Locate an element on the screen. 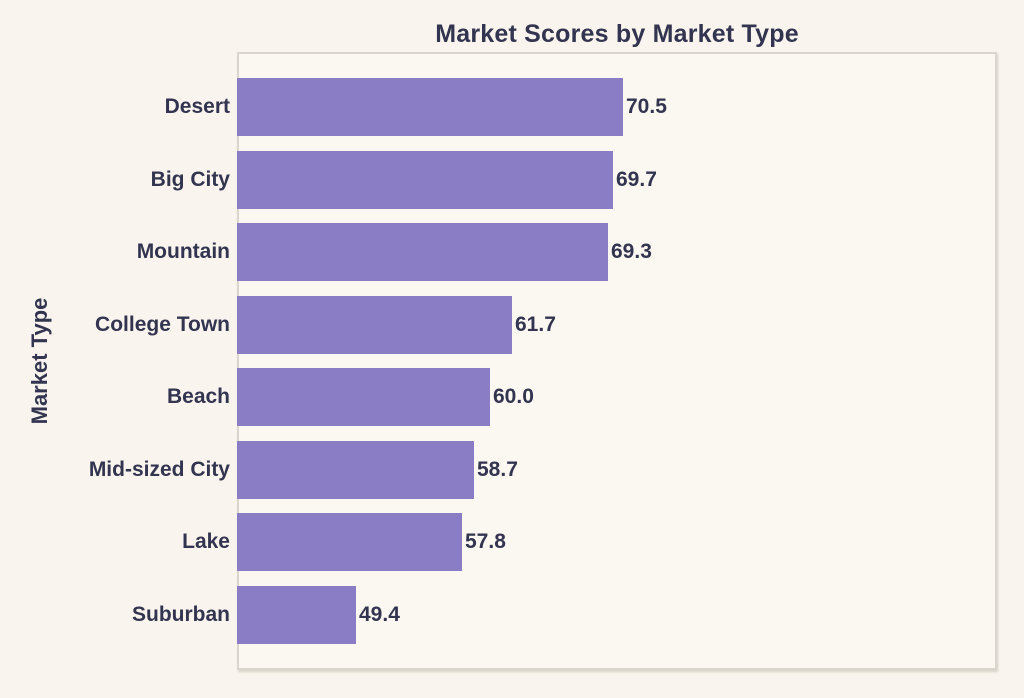  bar-big-city is located at coordinates (425, 179).